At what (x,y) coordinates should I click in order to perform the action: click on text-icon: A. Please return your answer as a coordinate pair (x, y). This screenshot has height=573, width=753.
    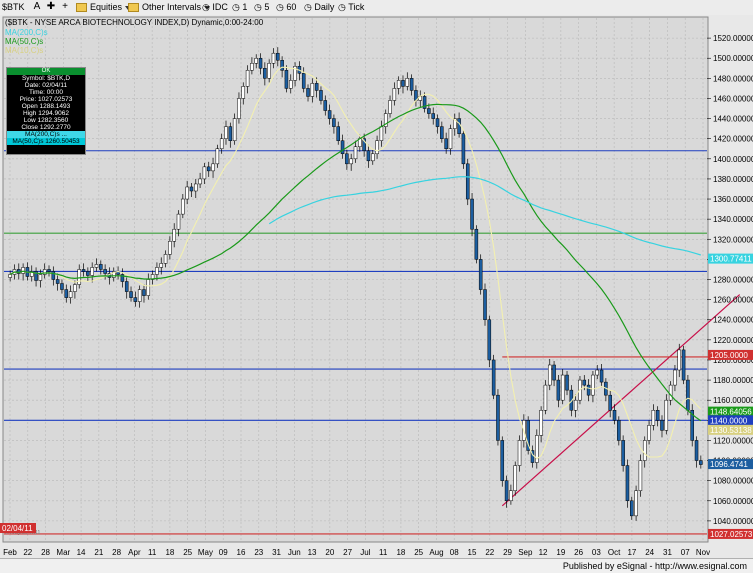
    Looking at the image, I should click on (37, 6).